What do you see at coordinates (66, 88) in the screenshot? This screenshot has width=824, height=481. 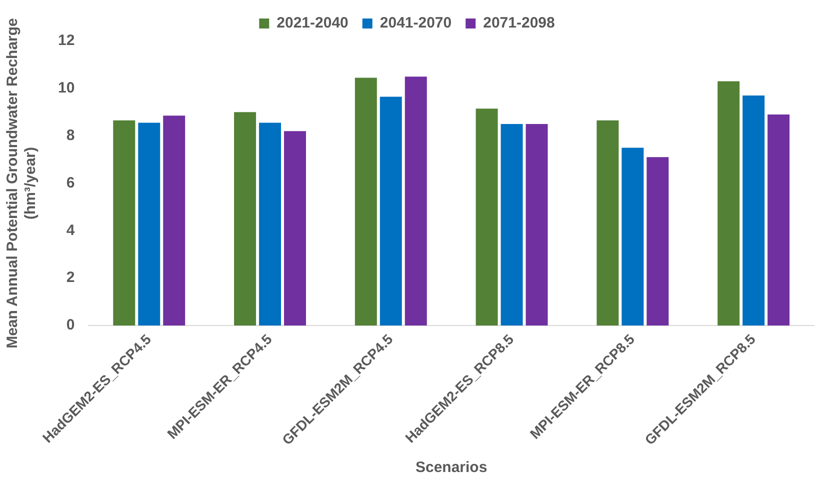 I see `y-tick-label: 10` at bounding box center [66, 88].